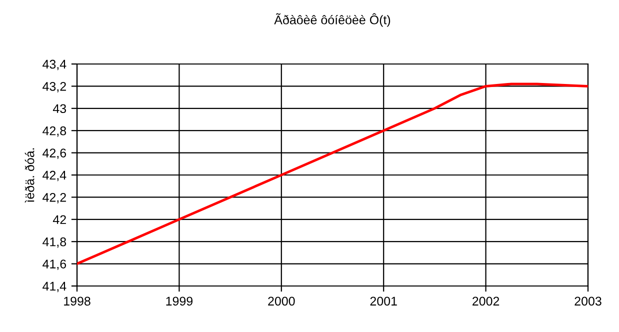 The width and height of the screenshot is (619, 332). What do you see at coordinates (54, 87) in the screenshot?
I see `y-tick-label: 43,2` at bounding box center [54, 87].